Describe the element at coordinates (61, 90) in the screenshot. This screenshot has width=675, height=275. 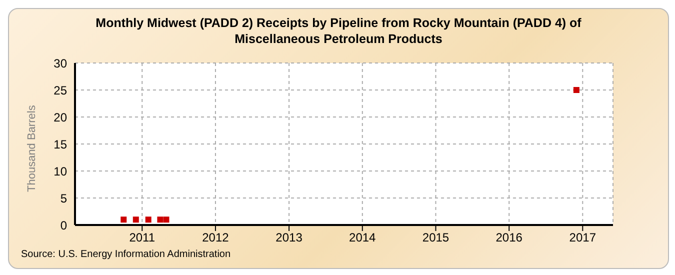
I see `y-tick-label: 25` at that location.